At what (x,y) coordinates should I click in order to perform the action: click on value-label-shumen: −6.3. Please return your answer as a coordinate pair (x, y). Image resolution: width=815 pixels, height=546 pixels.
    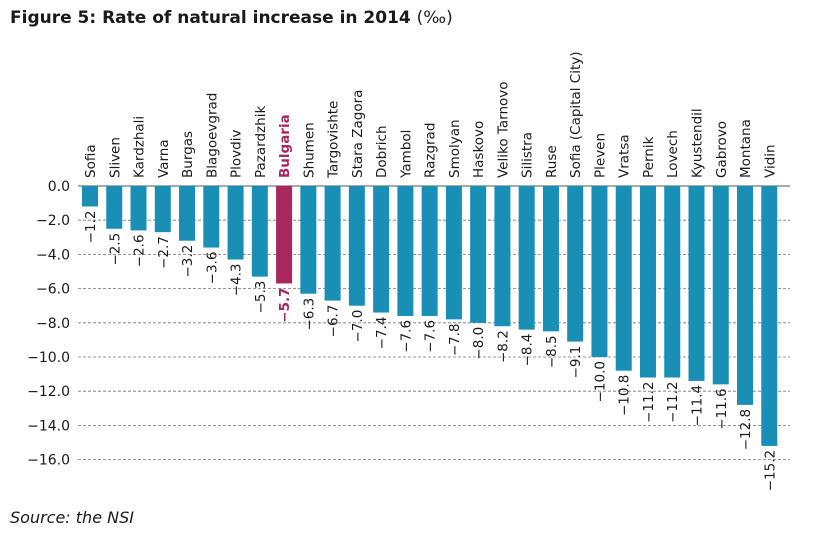
    Looking at the image, I should click on (309, 314).